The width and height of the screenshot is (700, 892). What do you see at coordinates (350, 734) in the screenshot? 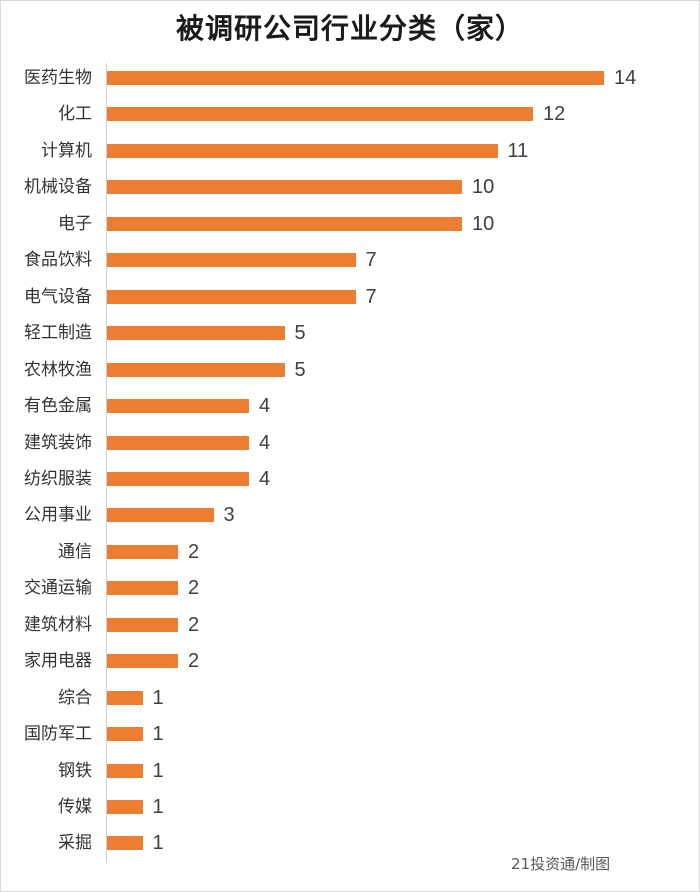
I see `bar-row: 国防军工 1` at bounding box center [350, 734].